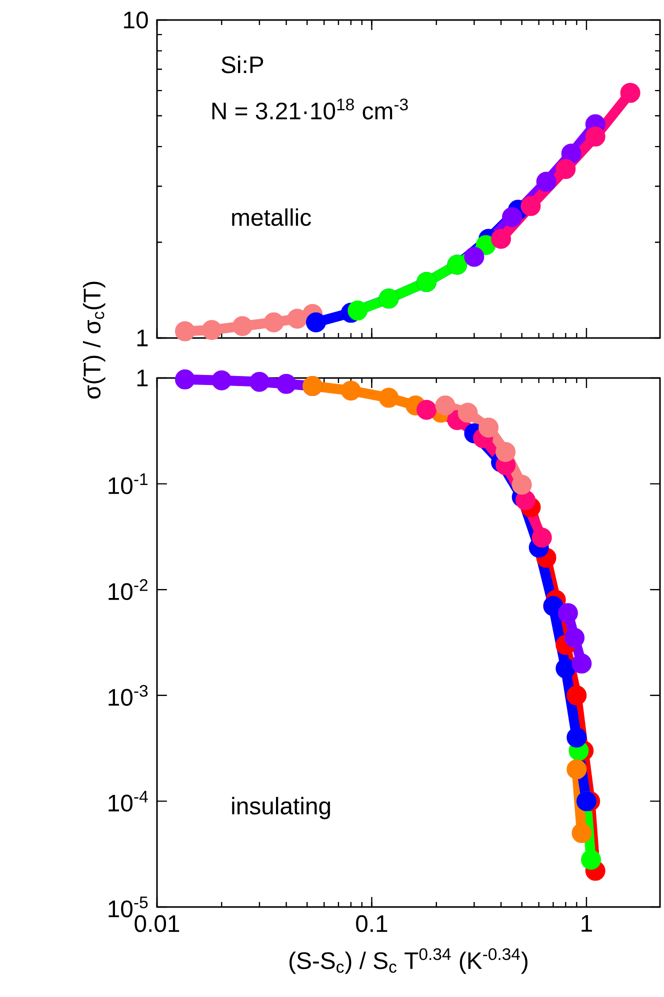 Image resolution: width=664 pixels, height=997 pixels. Describe the element at coordinates (94, 340) in the screenshot. I see `y-axis-title: σ(T) / σ$_{c}$(T)` at that location.